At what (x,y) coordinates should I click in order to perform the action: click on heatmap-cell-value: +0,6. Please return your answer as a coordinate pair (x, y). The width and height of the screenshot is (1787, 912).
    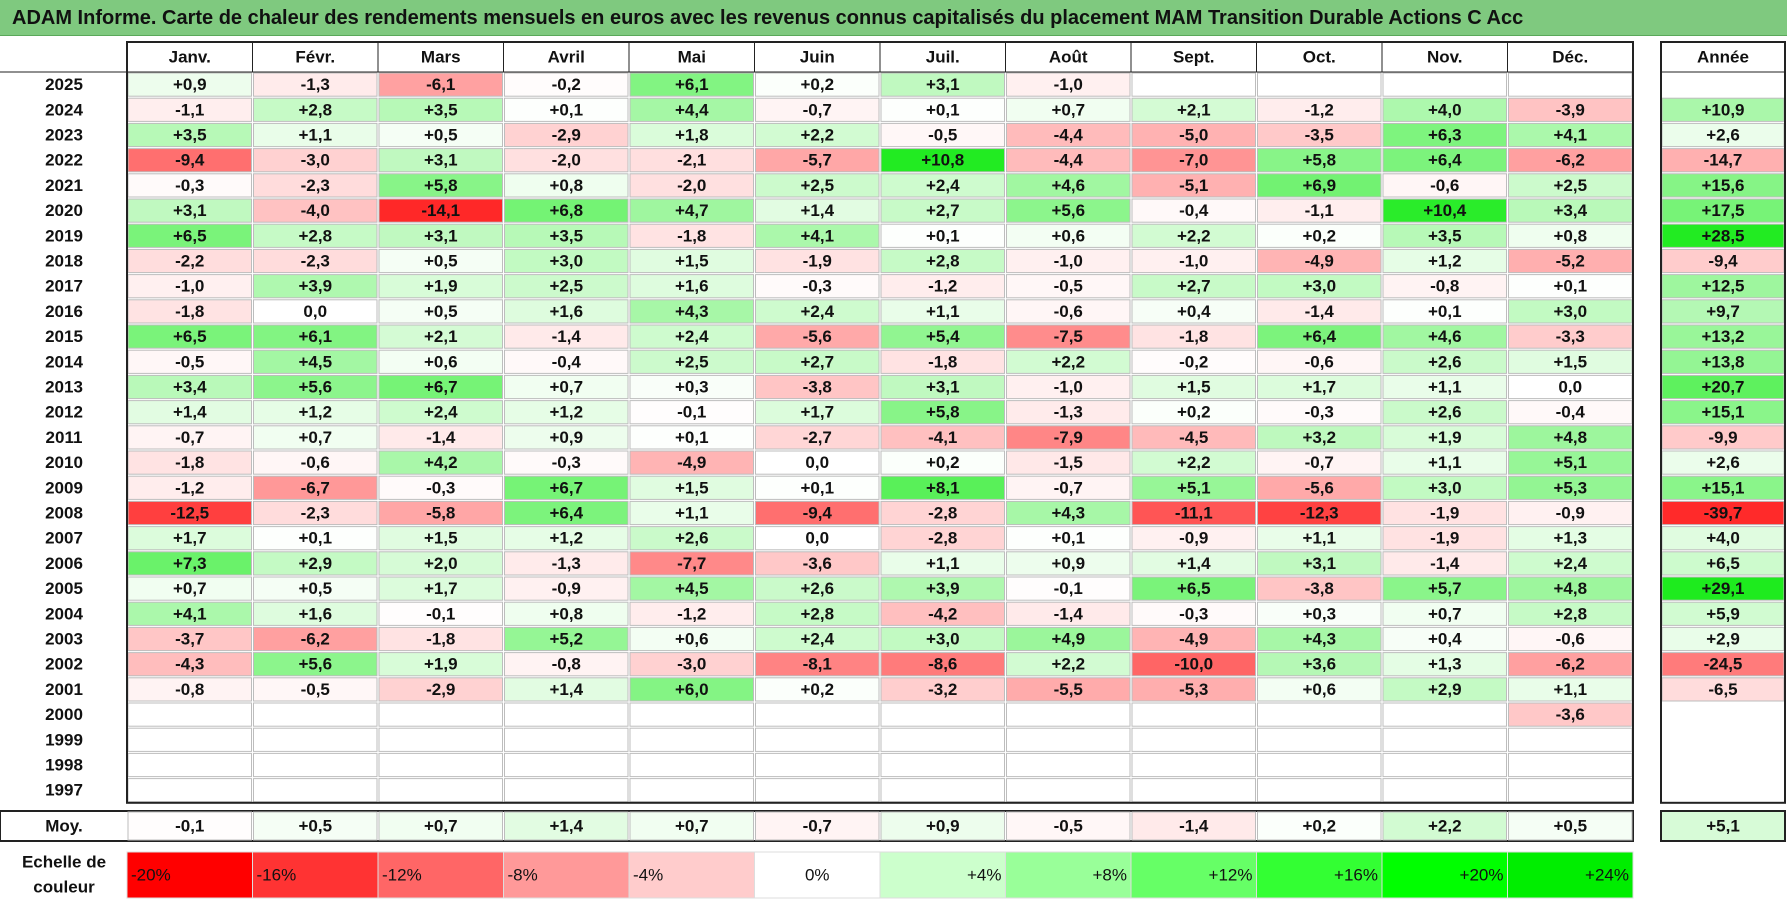
    Looking at the image, I should click on (1319, 689).